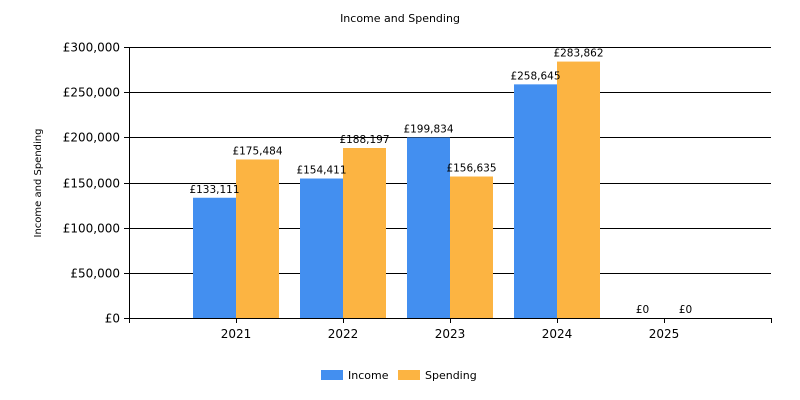 This screenshot has width=800, height=400. Describe the element at coordinates (664, 334) in the screenshot. I see `x-tick-label: 2025` at that location.